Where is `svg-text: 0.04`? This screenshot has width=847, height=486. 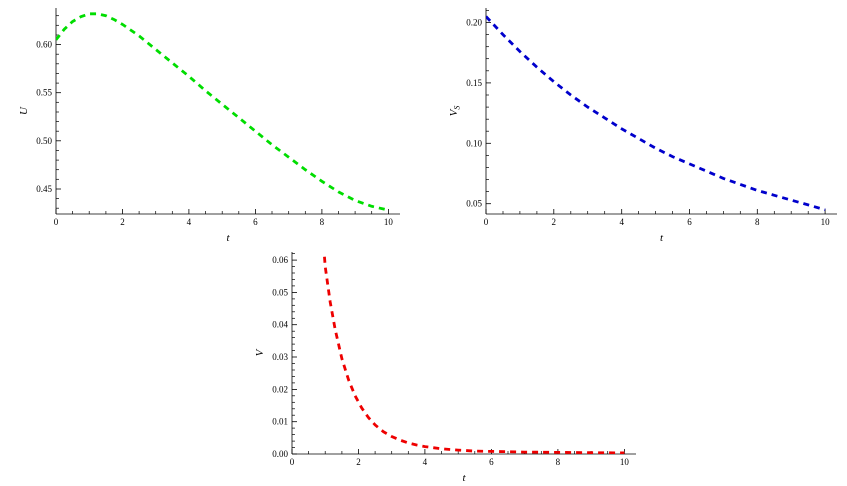 svg-text: 0.04 is located at coordinates (280, 325).